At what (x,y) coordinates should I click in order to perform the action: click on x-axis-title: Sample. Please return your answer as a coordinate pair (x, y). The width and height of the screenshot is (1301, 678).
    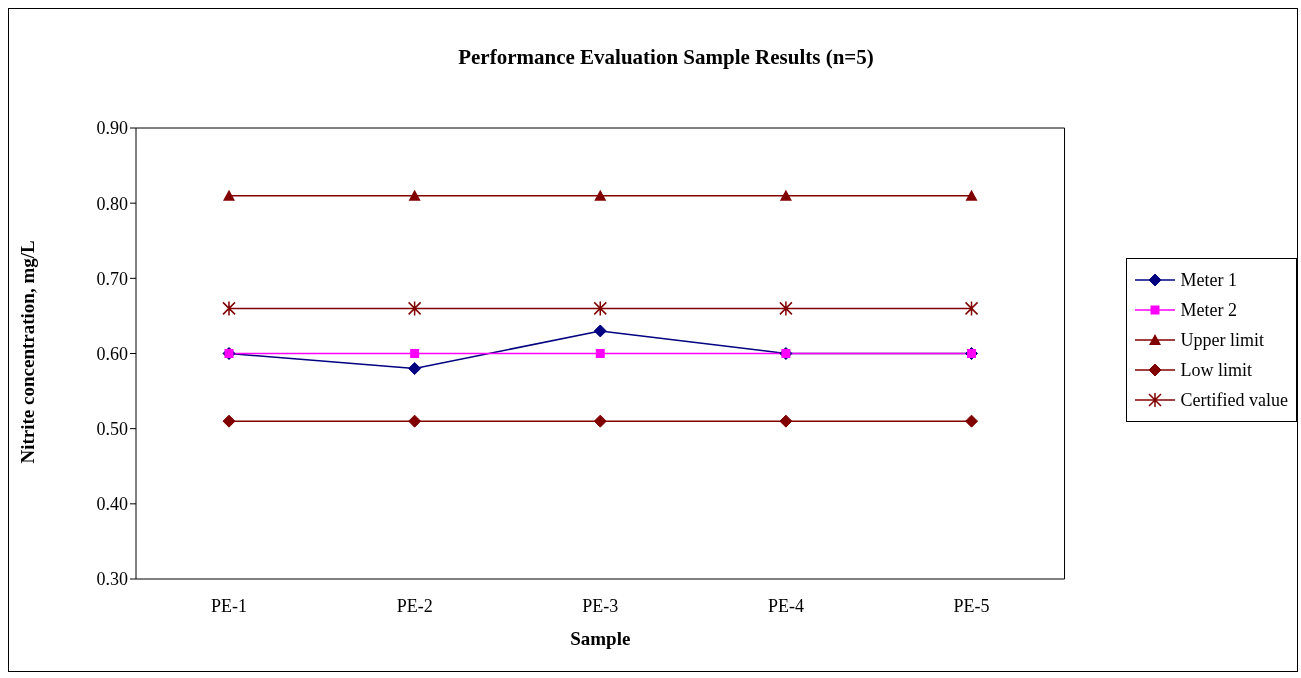
    Looking at the image, I should click on (600, 638).